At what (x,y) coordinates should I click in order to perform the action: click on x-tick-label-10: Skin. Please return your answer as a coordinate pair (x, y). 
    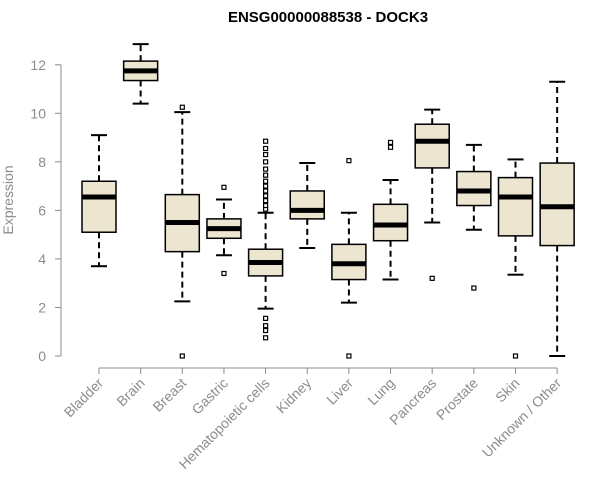
    Looking at the image, I should click on (507, 390).